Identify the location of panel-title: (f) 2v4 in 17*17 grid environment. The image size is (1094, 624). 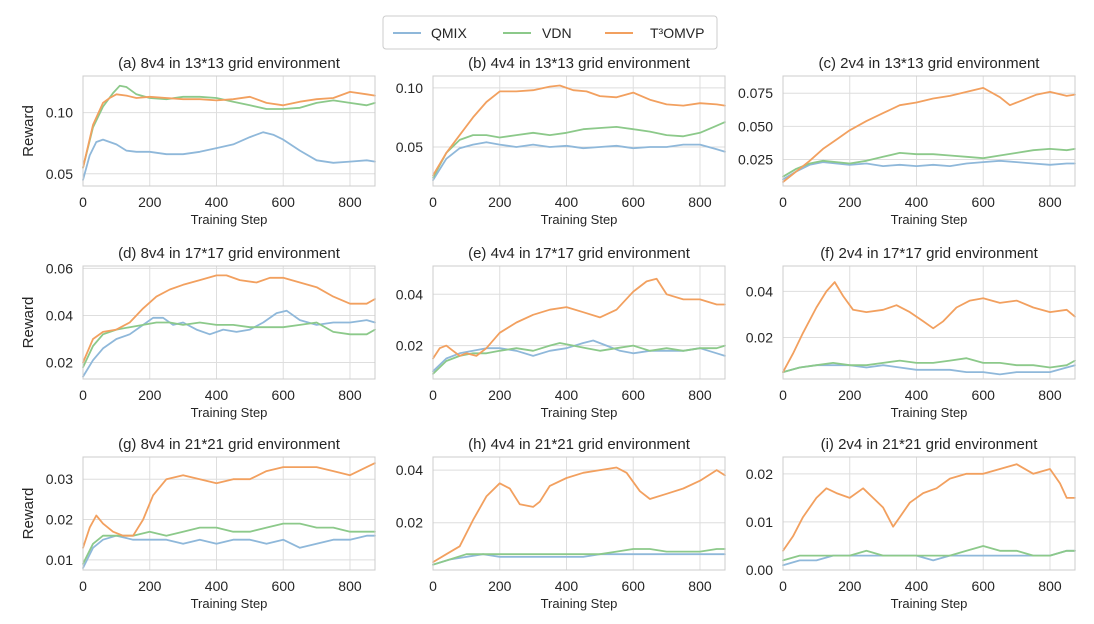
(929, 253).